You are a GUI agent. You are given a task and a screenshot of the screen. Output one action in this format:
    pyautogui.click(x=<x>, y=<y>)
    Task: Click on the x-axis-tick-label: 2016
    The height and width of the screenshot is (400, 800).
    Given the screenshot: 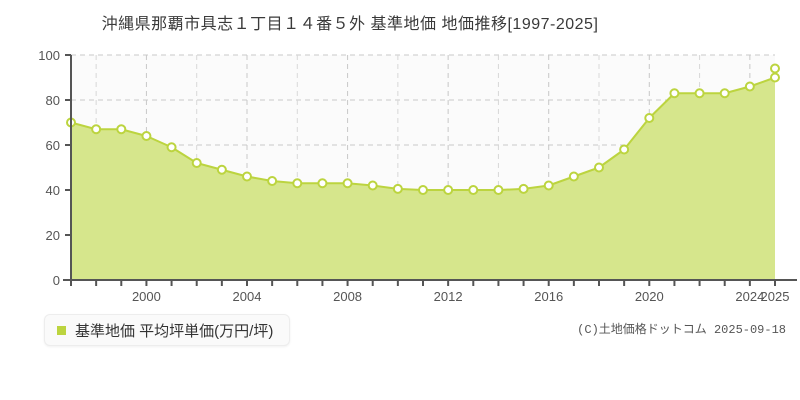 What is the action you would take?
    pyautogui.click(x=548, y=296)
    